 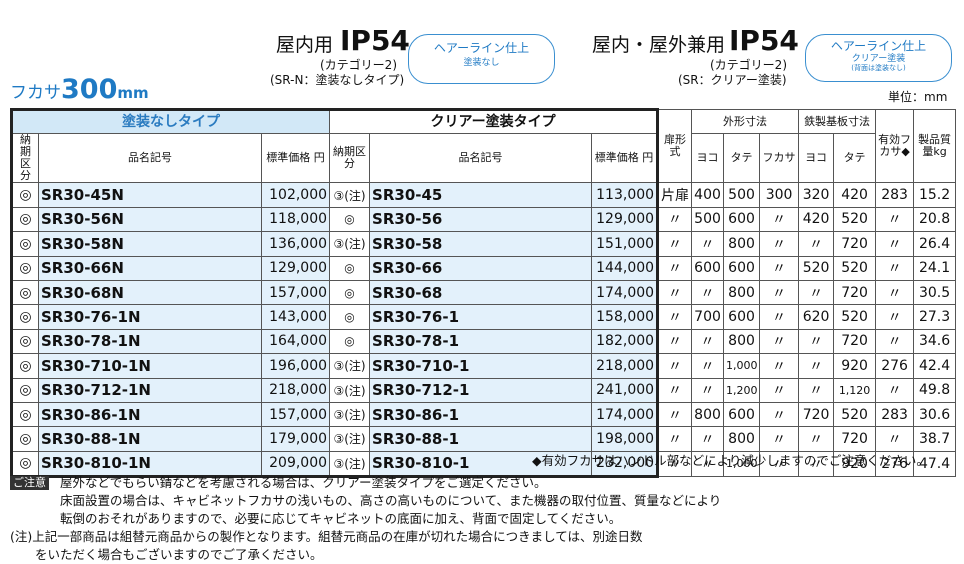 What do you see at coordinates (295, 464) in the screenshot?
I see `price: 209,000` at bounding box center [295, 464].